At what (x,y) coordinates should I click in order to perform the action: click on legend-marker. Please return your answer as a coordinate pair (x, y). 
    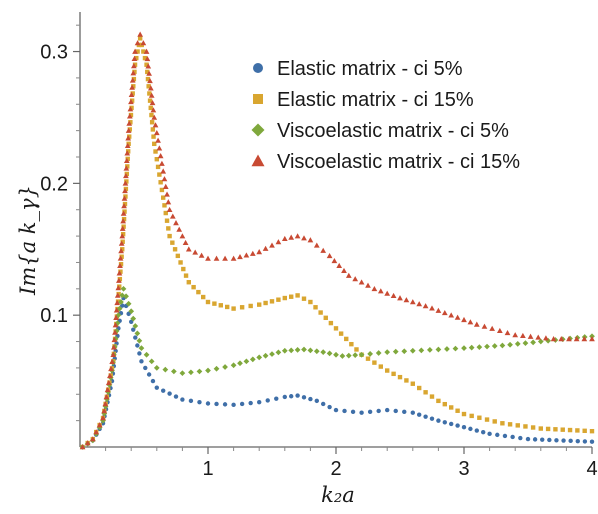
    Looking at the image, I should click on (258, 99).